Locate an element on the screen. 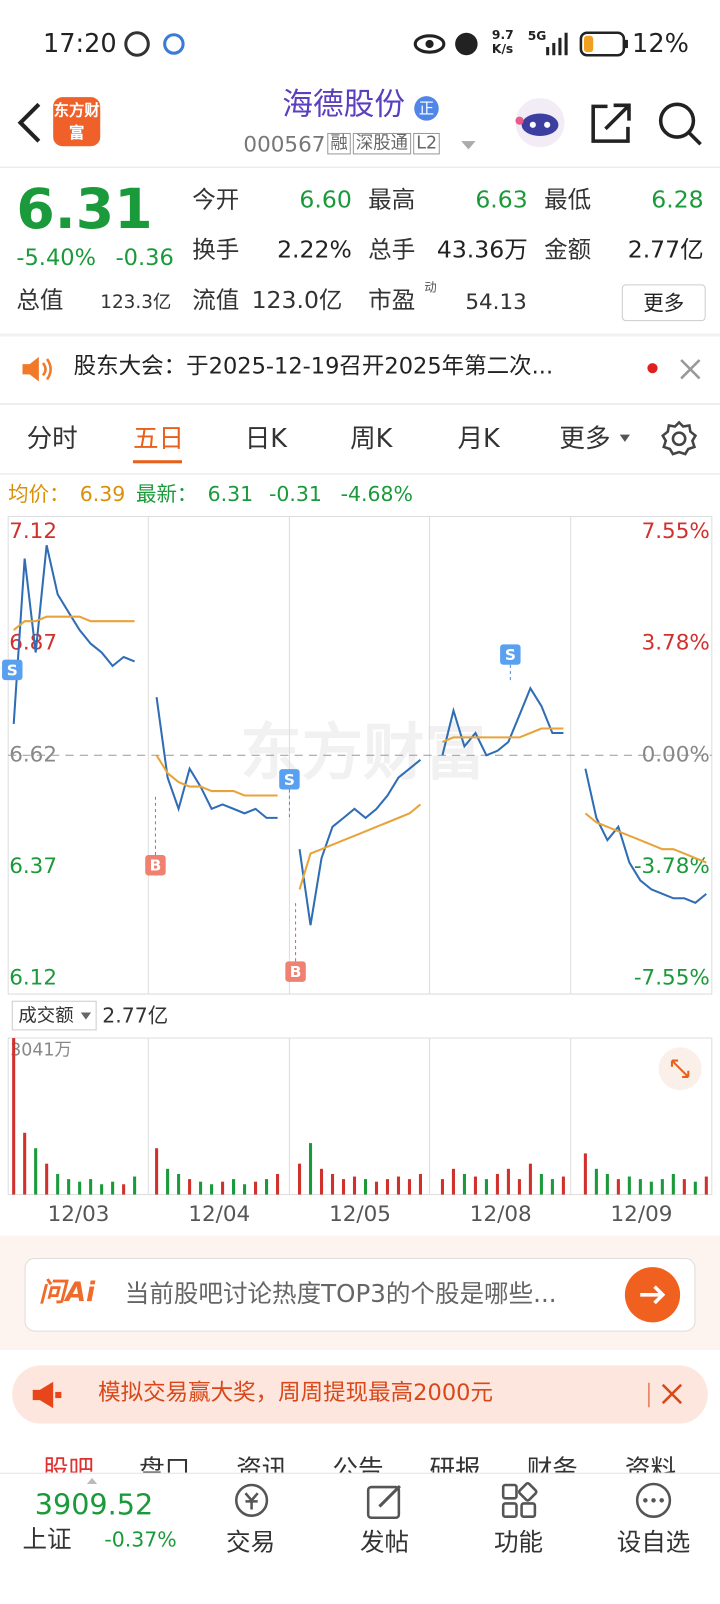  trade-marker-label: B is located at coordinates (296, 972).